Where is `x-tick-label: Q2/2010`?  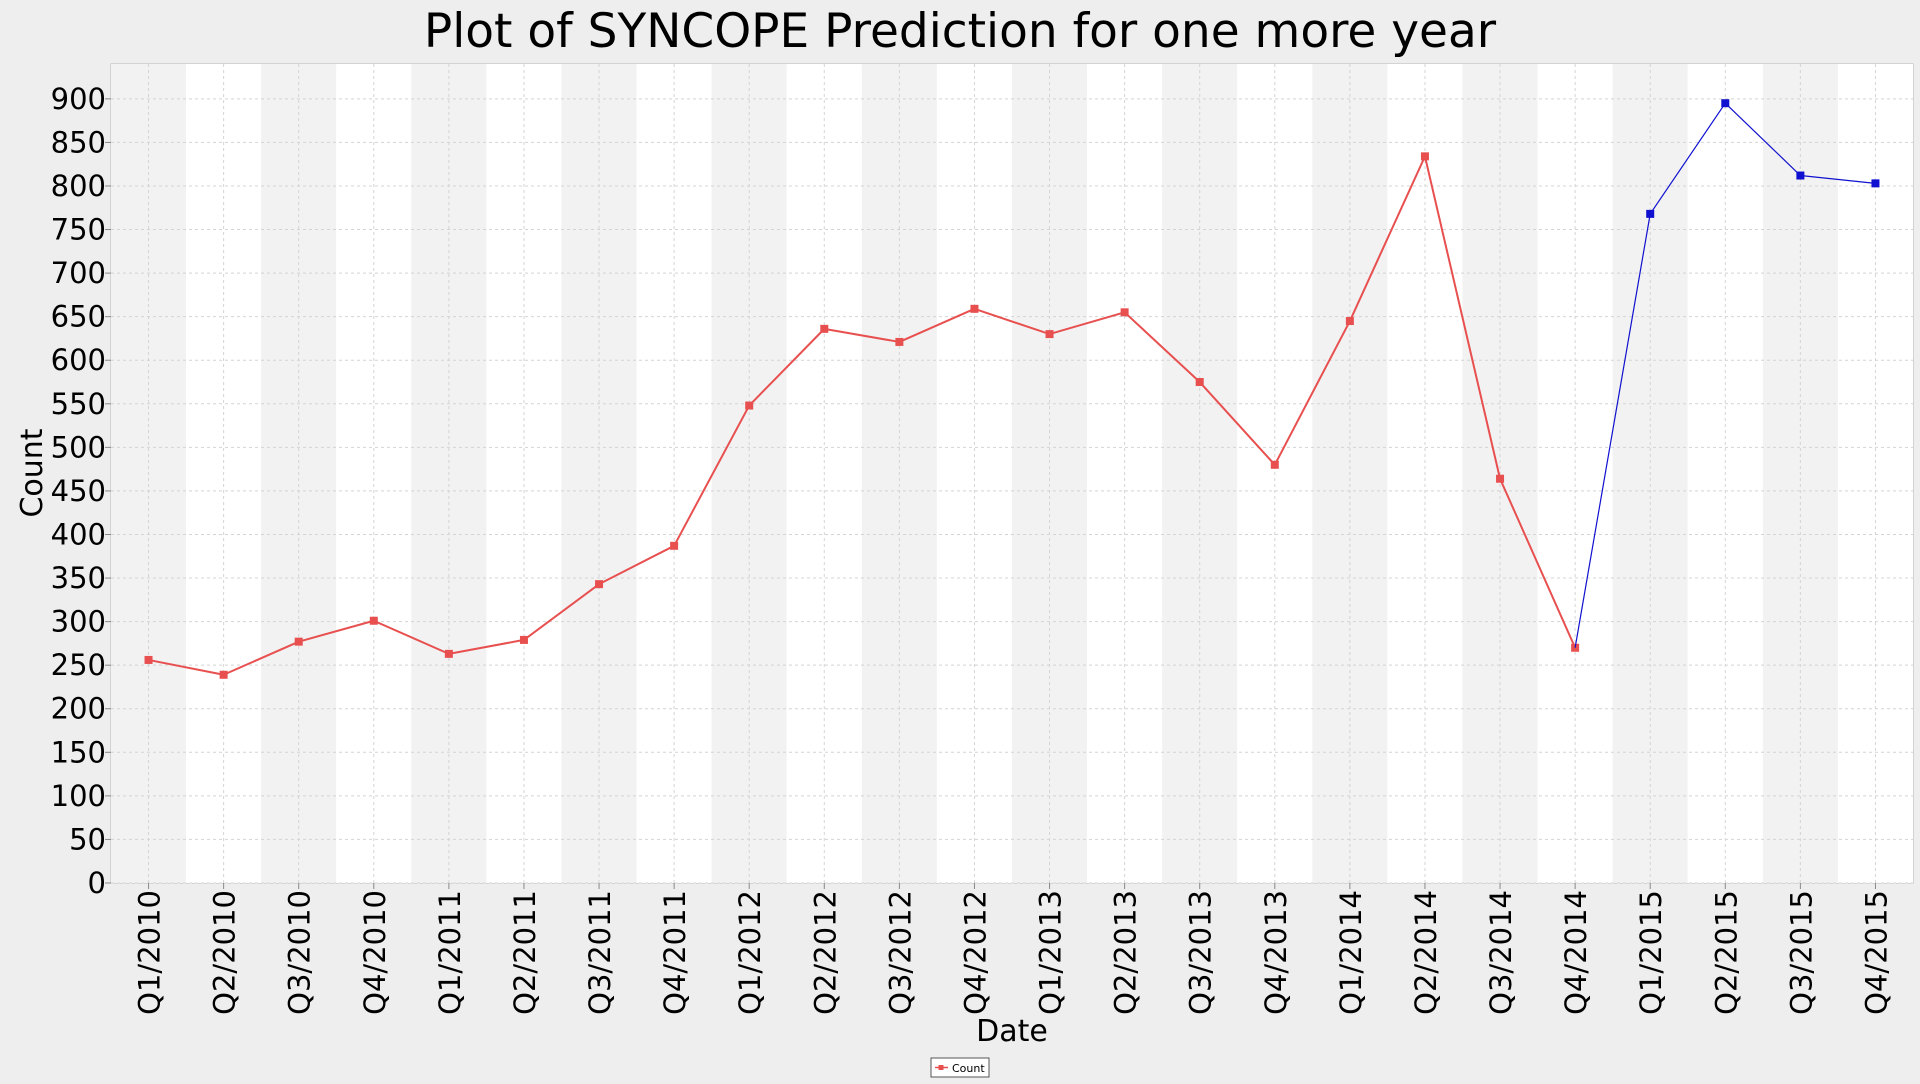
x-tick-label: Q2/2010 is located at coordinates (225, 952).